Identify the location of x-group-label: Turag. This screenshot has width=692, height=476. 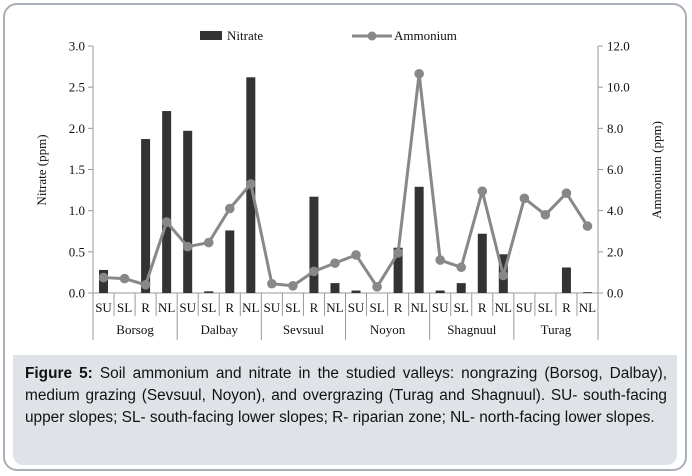
(556, 329).